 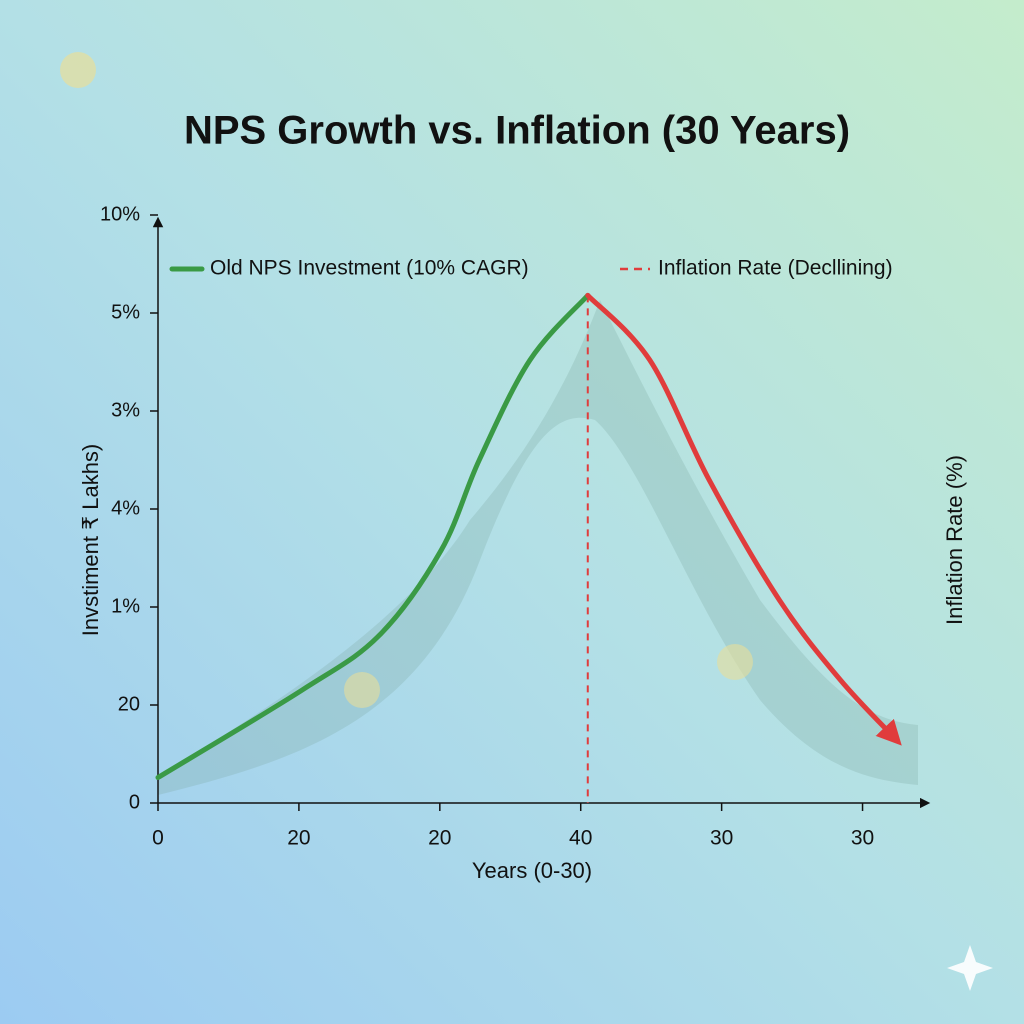 I want to click on y2-axis-label: Inflation Rate (%), so click(x=954, y=540).